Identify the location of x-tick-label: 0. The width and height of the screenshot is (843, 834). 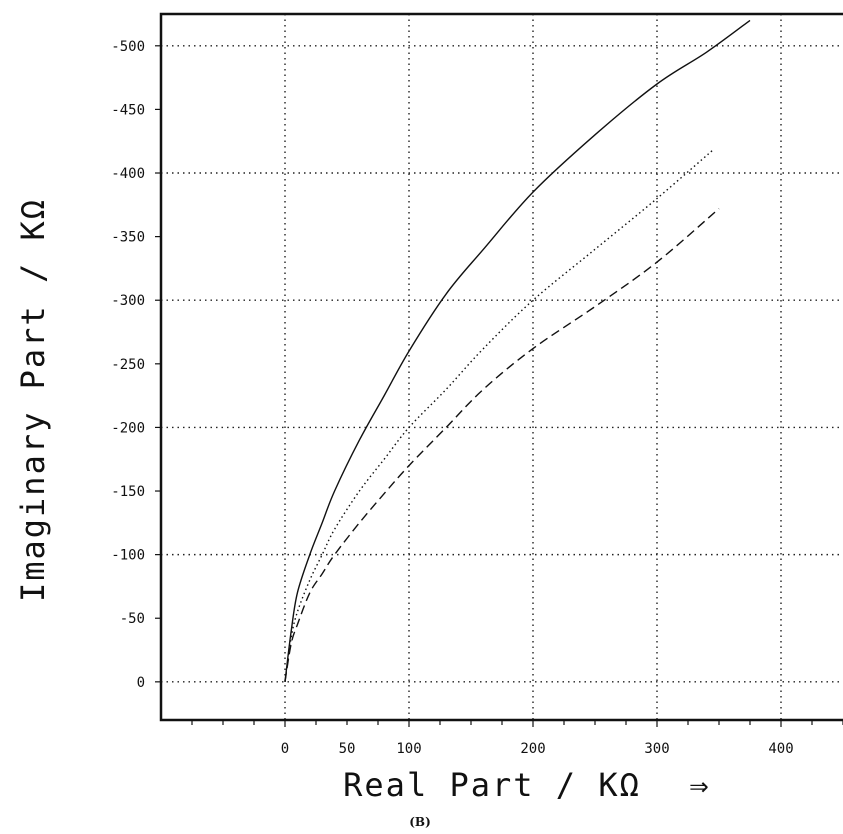
(285, 749).